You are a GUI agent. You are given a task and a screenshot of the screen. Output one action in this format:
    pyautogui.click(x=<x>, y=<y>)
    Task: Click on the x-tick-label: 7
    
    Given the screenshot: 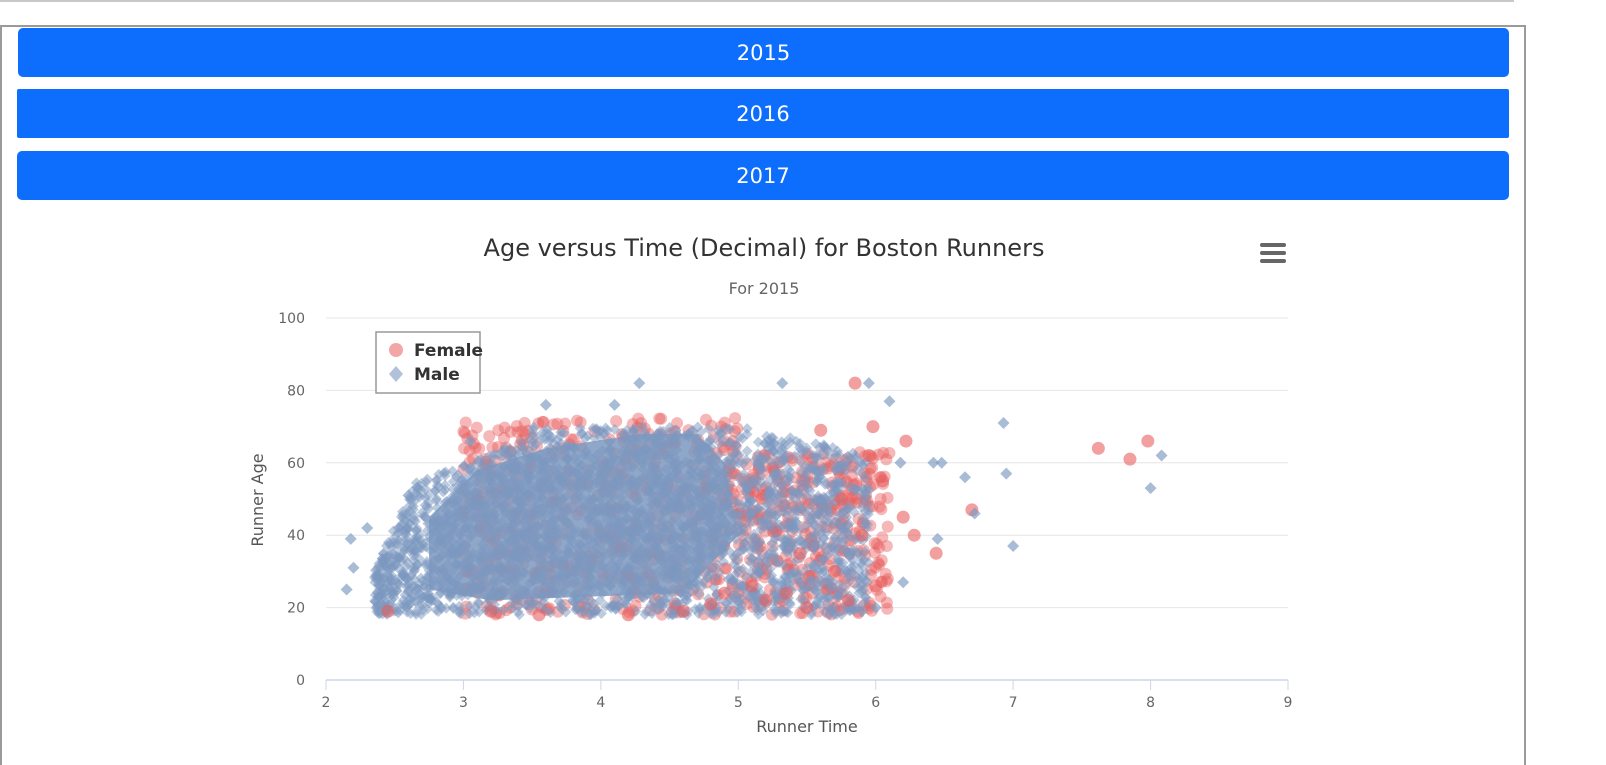 What is the action you would take?
    pyautogui.click(x=1013, y=703)
    